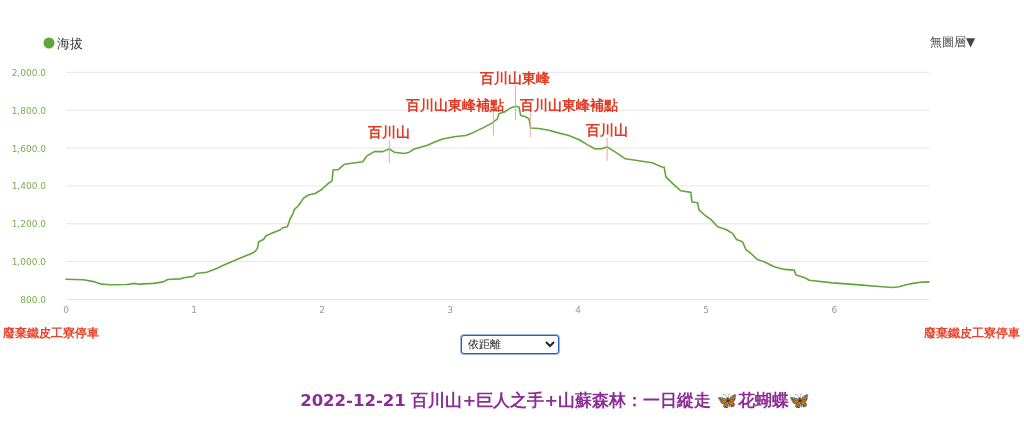 Image resolution: width=1024 pixels, height=444 pixels. I want to click on text: 依距離, so click(510, 344).